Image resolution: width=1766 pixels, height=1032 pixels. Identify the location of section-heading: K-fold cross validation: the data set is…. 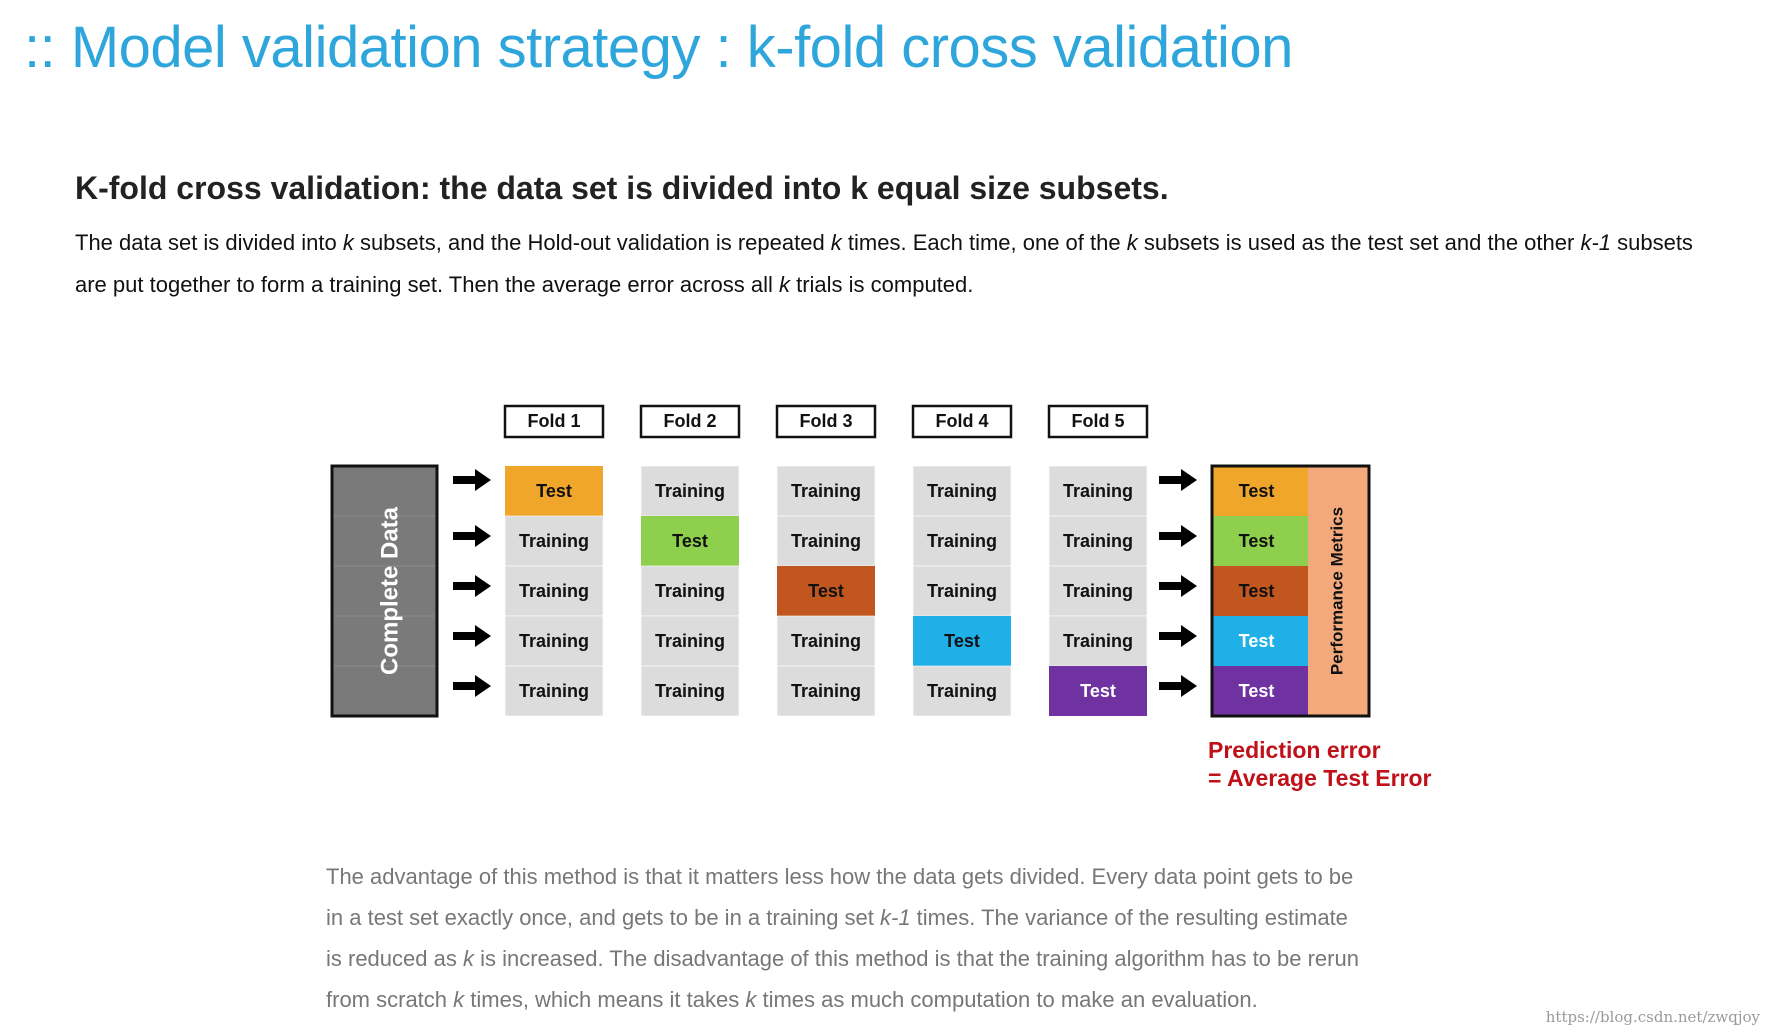
(622, 188).